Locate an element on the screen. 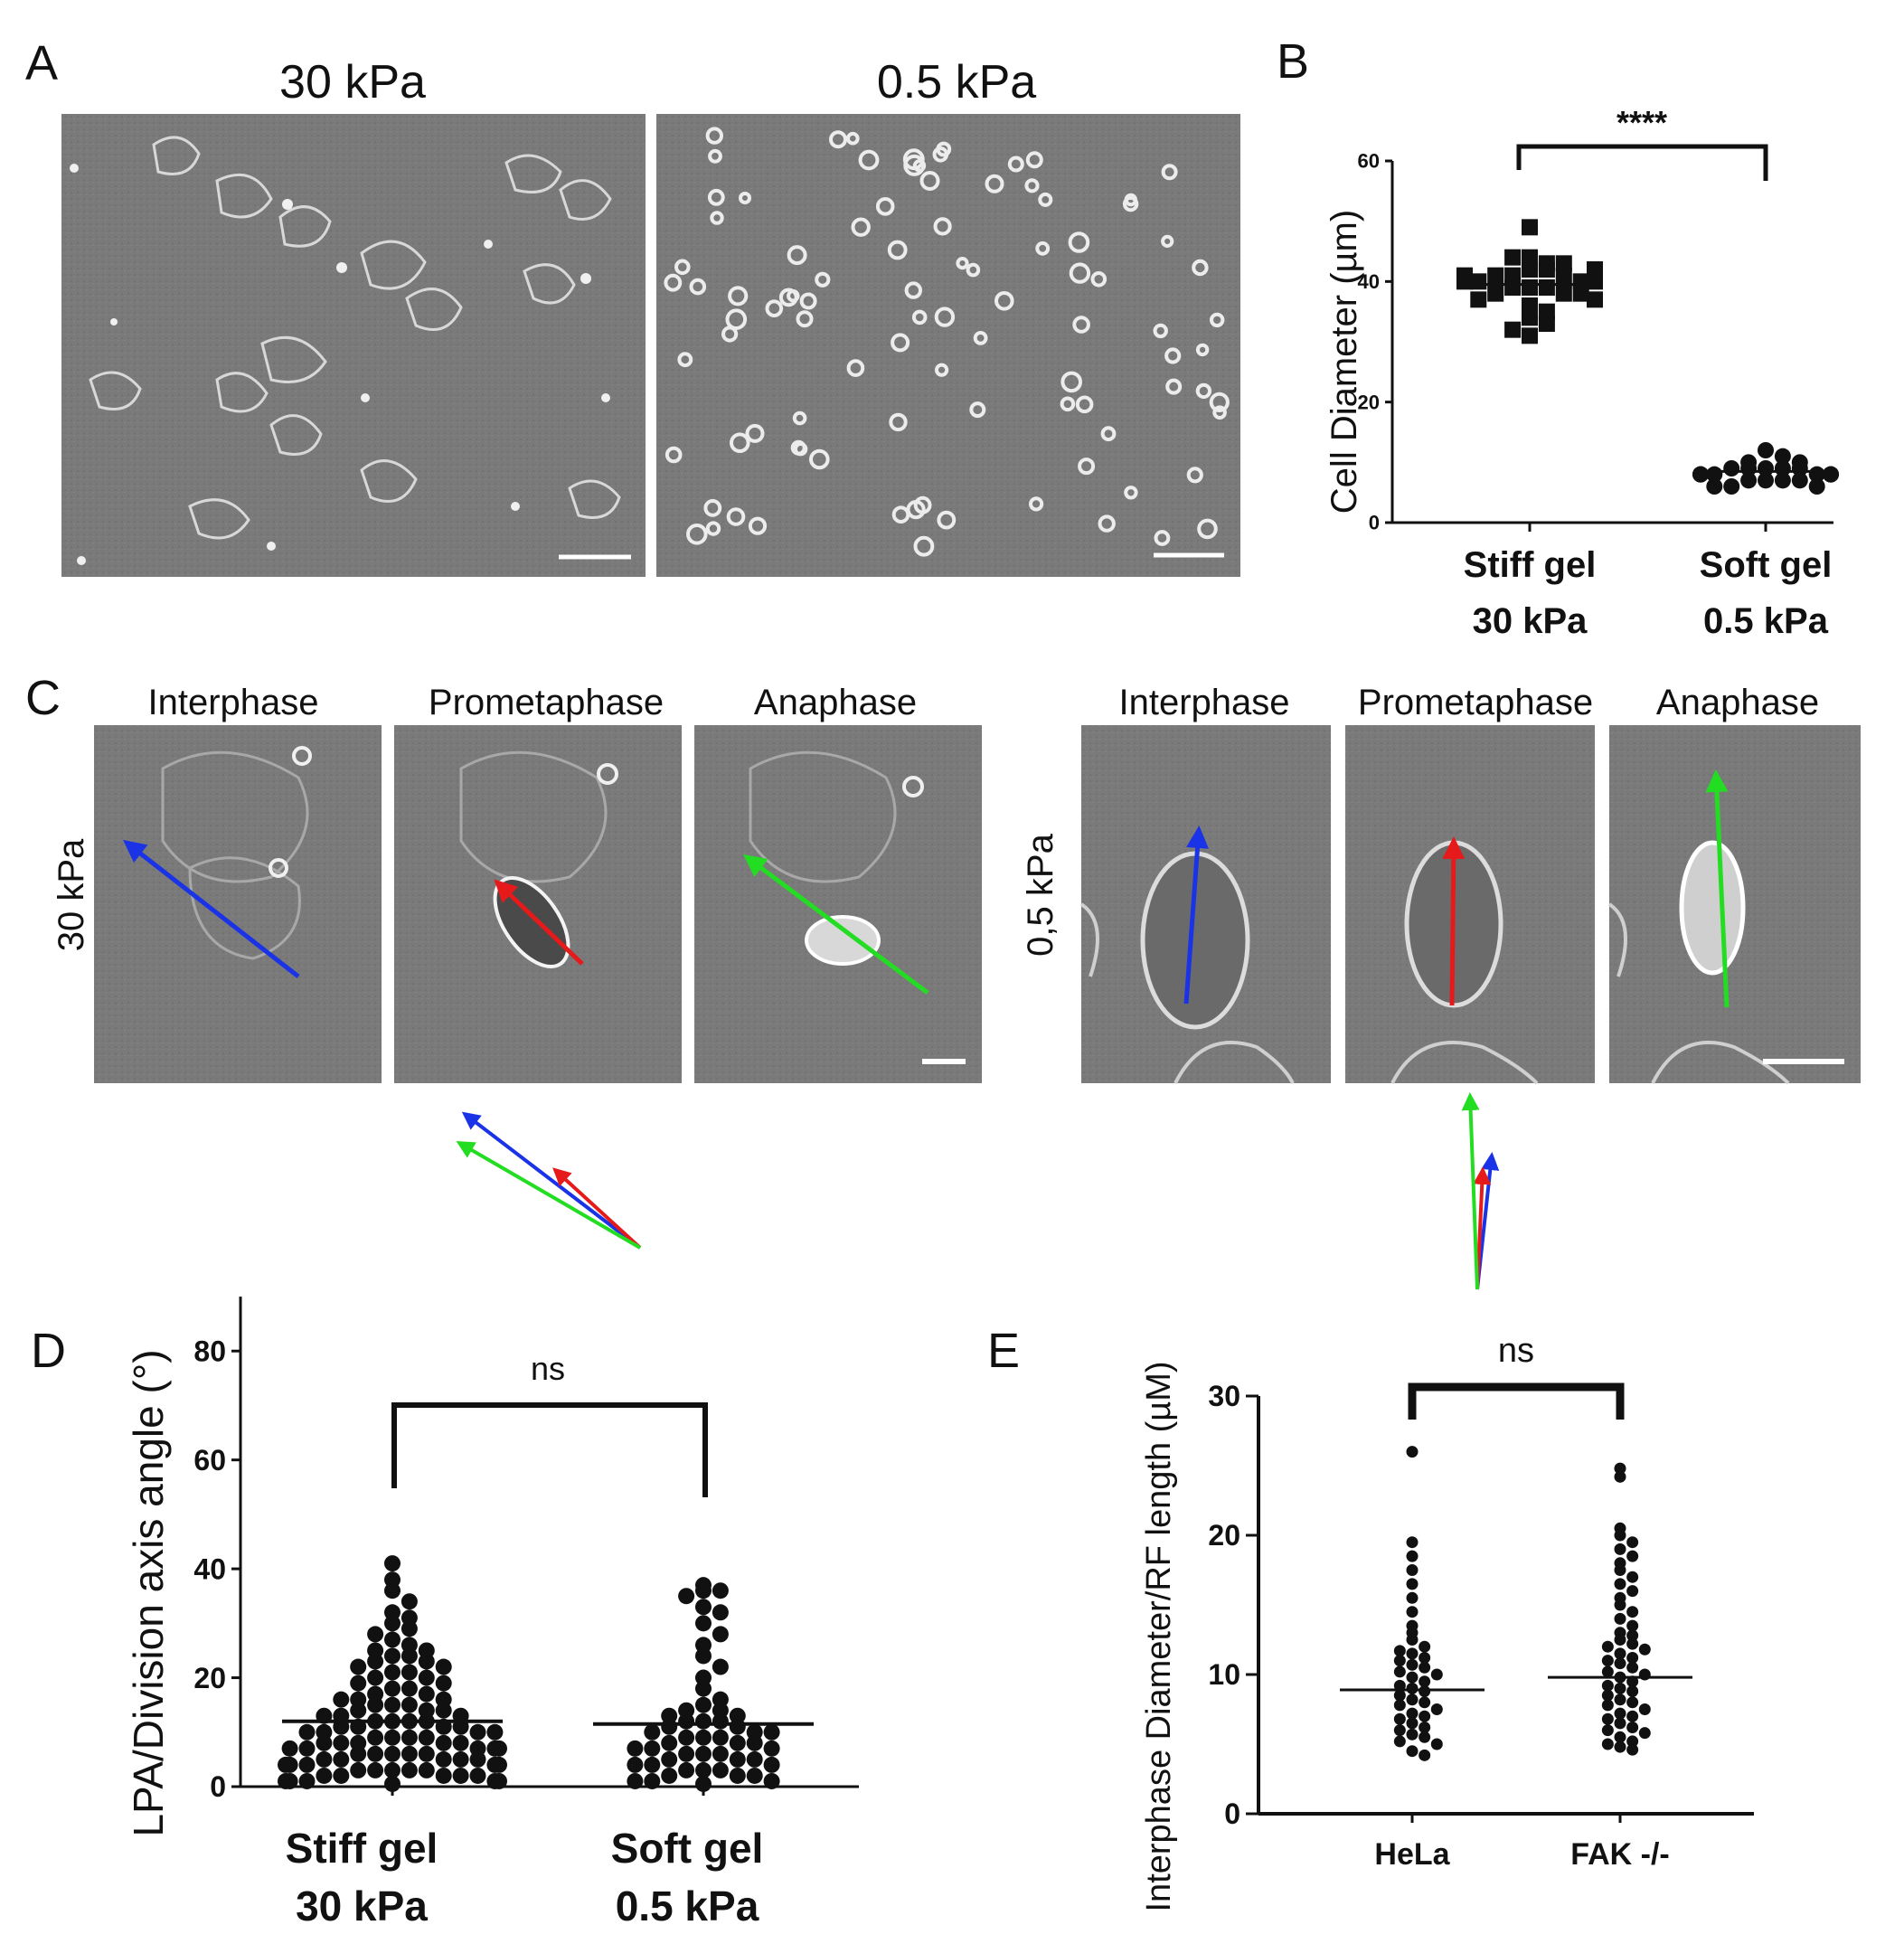 The image size is (1904, 1953). panel-b-ytick-label-3: 60 is located at coordinates (1369, 161).